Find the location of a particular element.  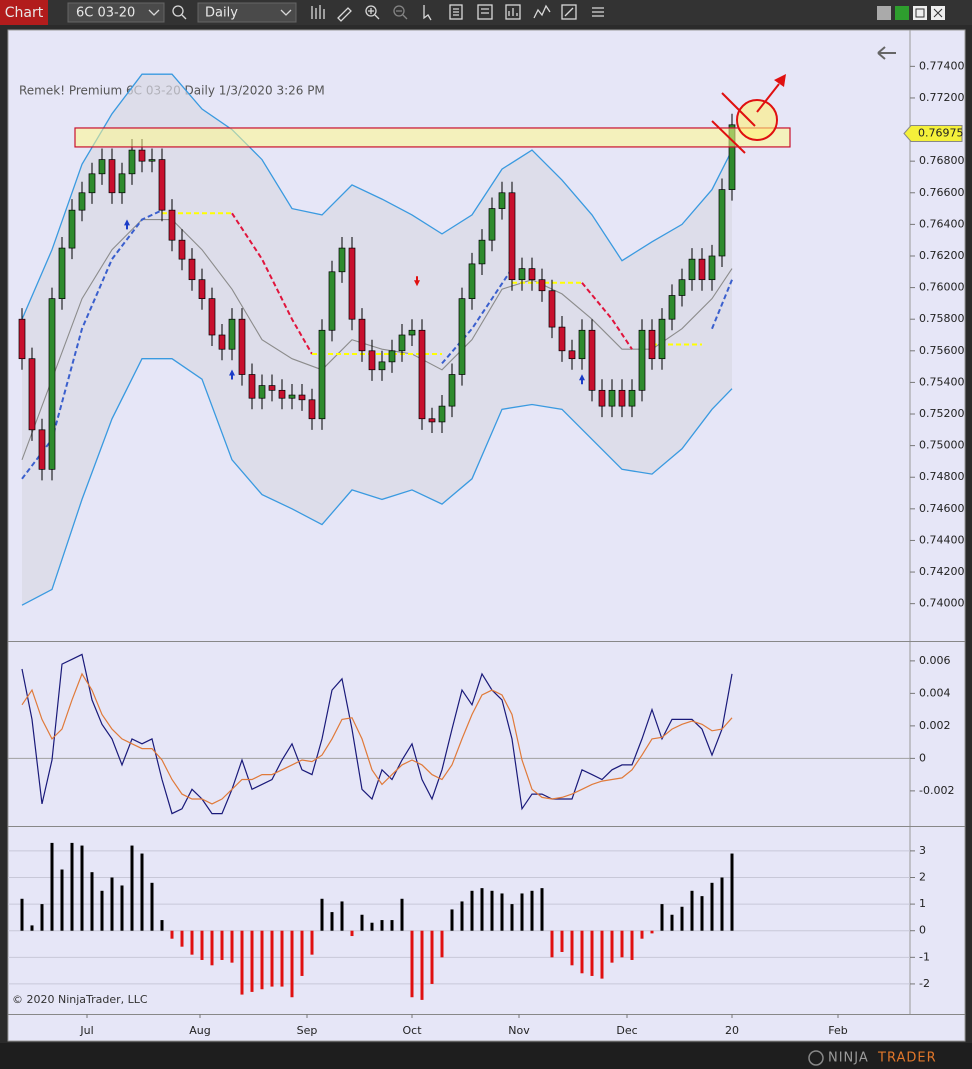

y-tick-label: 0.004 is located at coordinates (935, 692).